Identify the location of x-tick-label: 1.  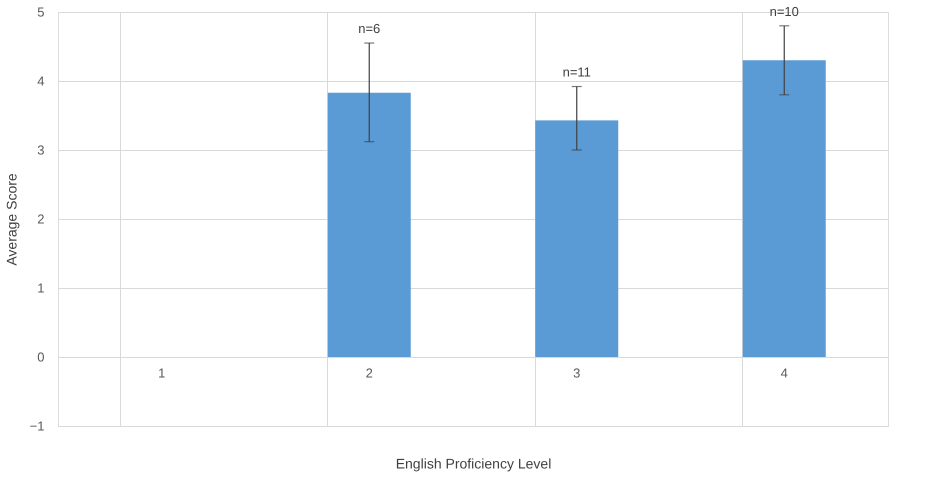
(162, 373).